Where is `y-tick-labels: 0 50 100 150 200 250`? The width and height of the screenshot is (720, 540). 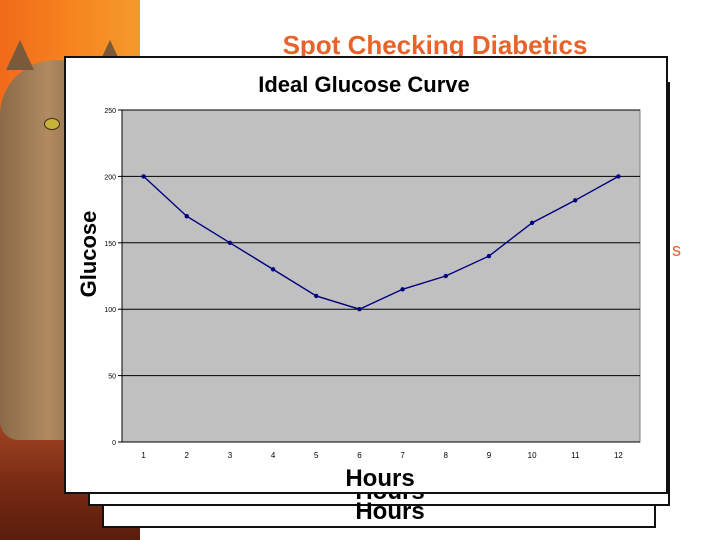 y-tick-labels: 0 50 100 150 200 250 is located at coordinates (110, 277).